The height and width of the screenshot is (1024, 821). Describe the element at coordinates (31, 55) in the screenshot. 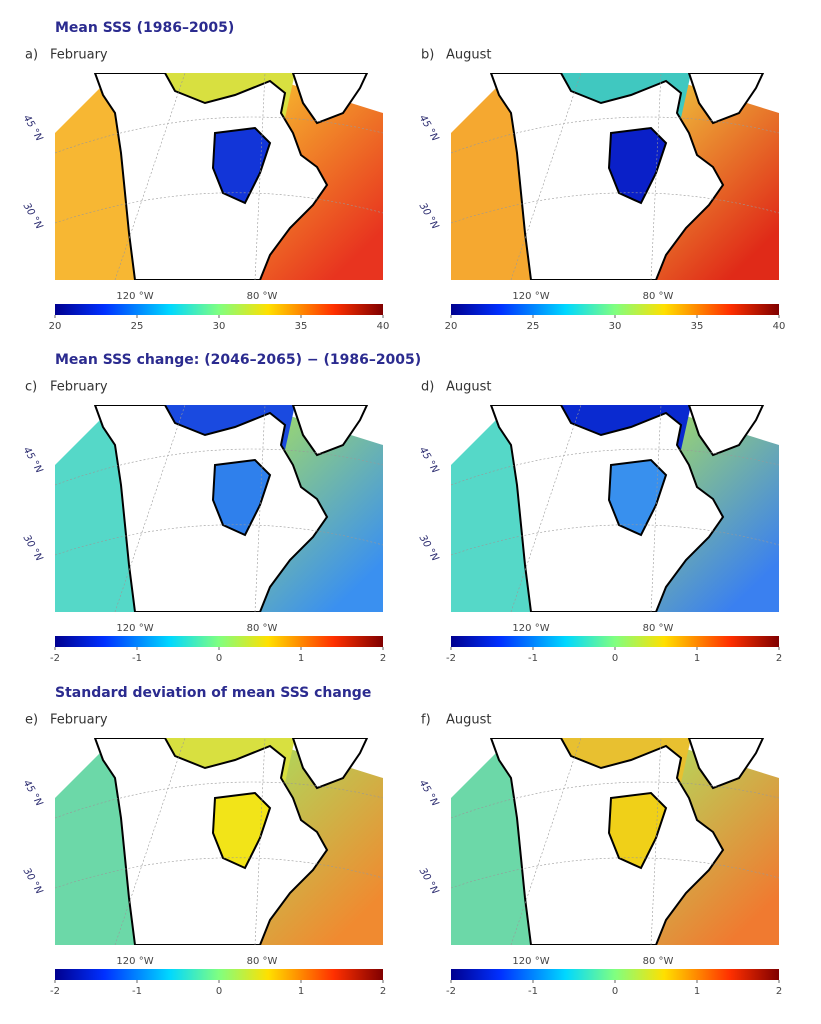

I see `panel-label: a)` at that location.